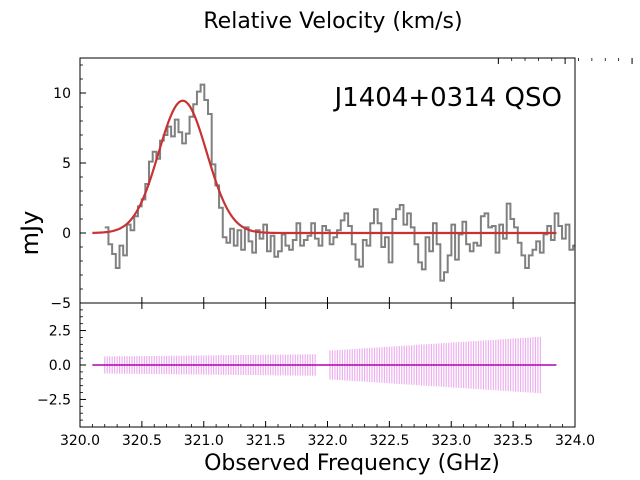 The height and width of the screenshot is (480, 640). Describe the element at coordinates (575, 441) in the screenshot. I see `x-tick-label: 324.0` at that location.